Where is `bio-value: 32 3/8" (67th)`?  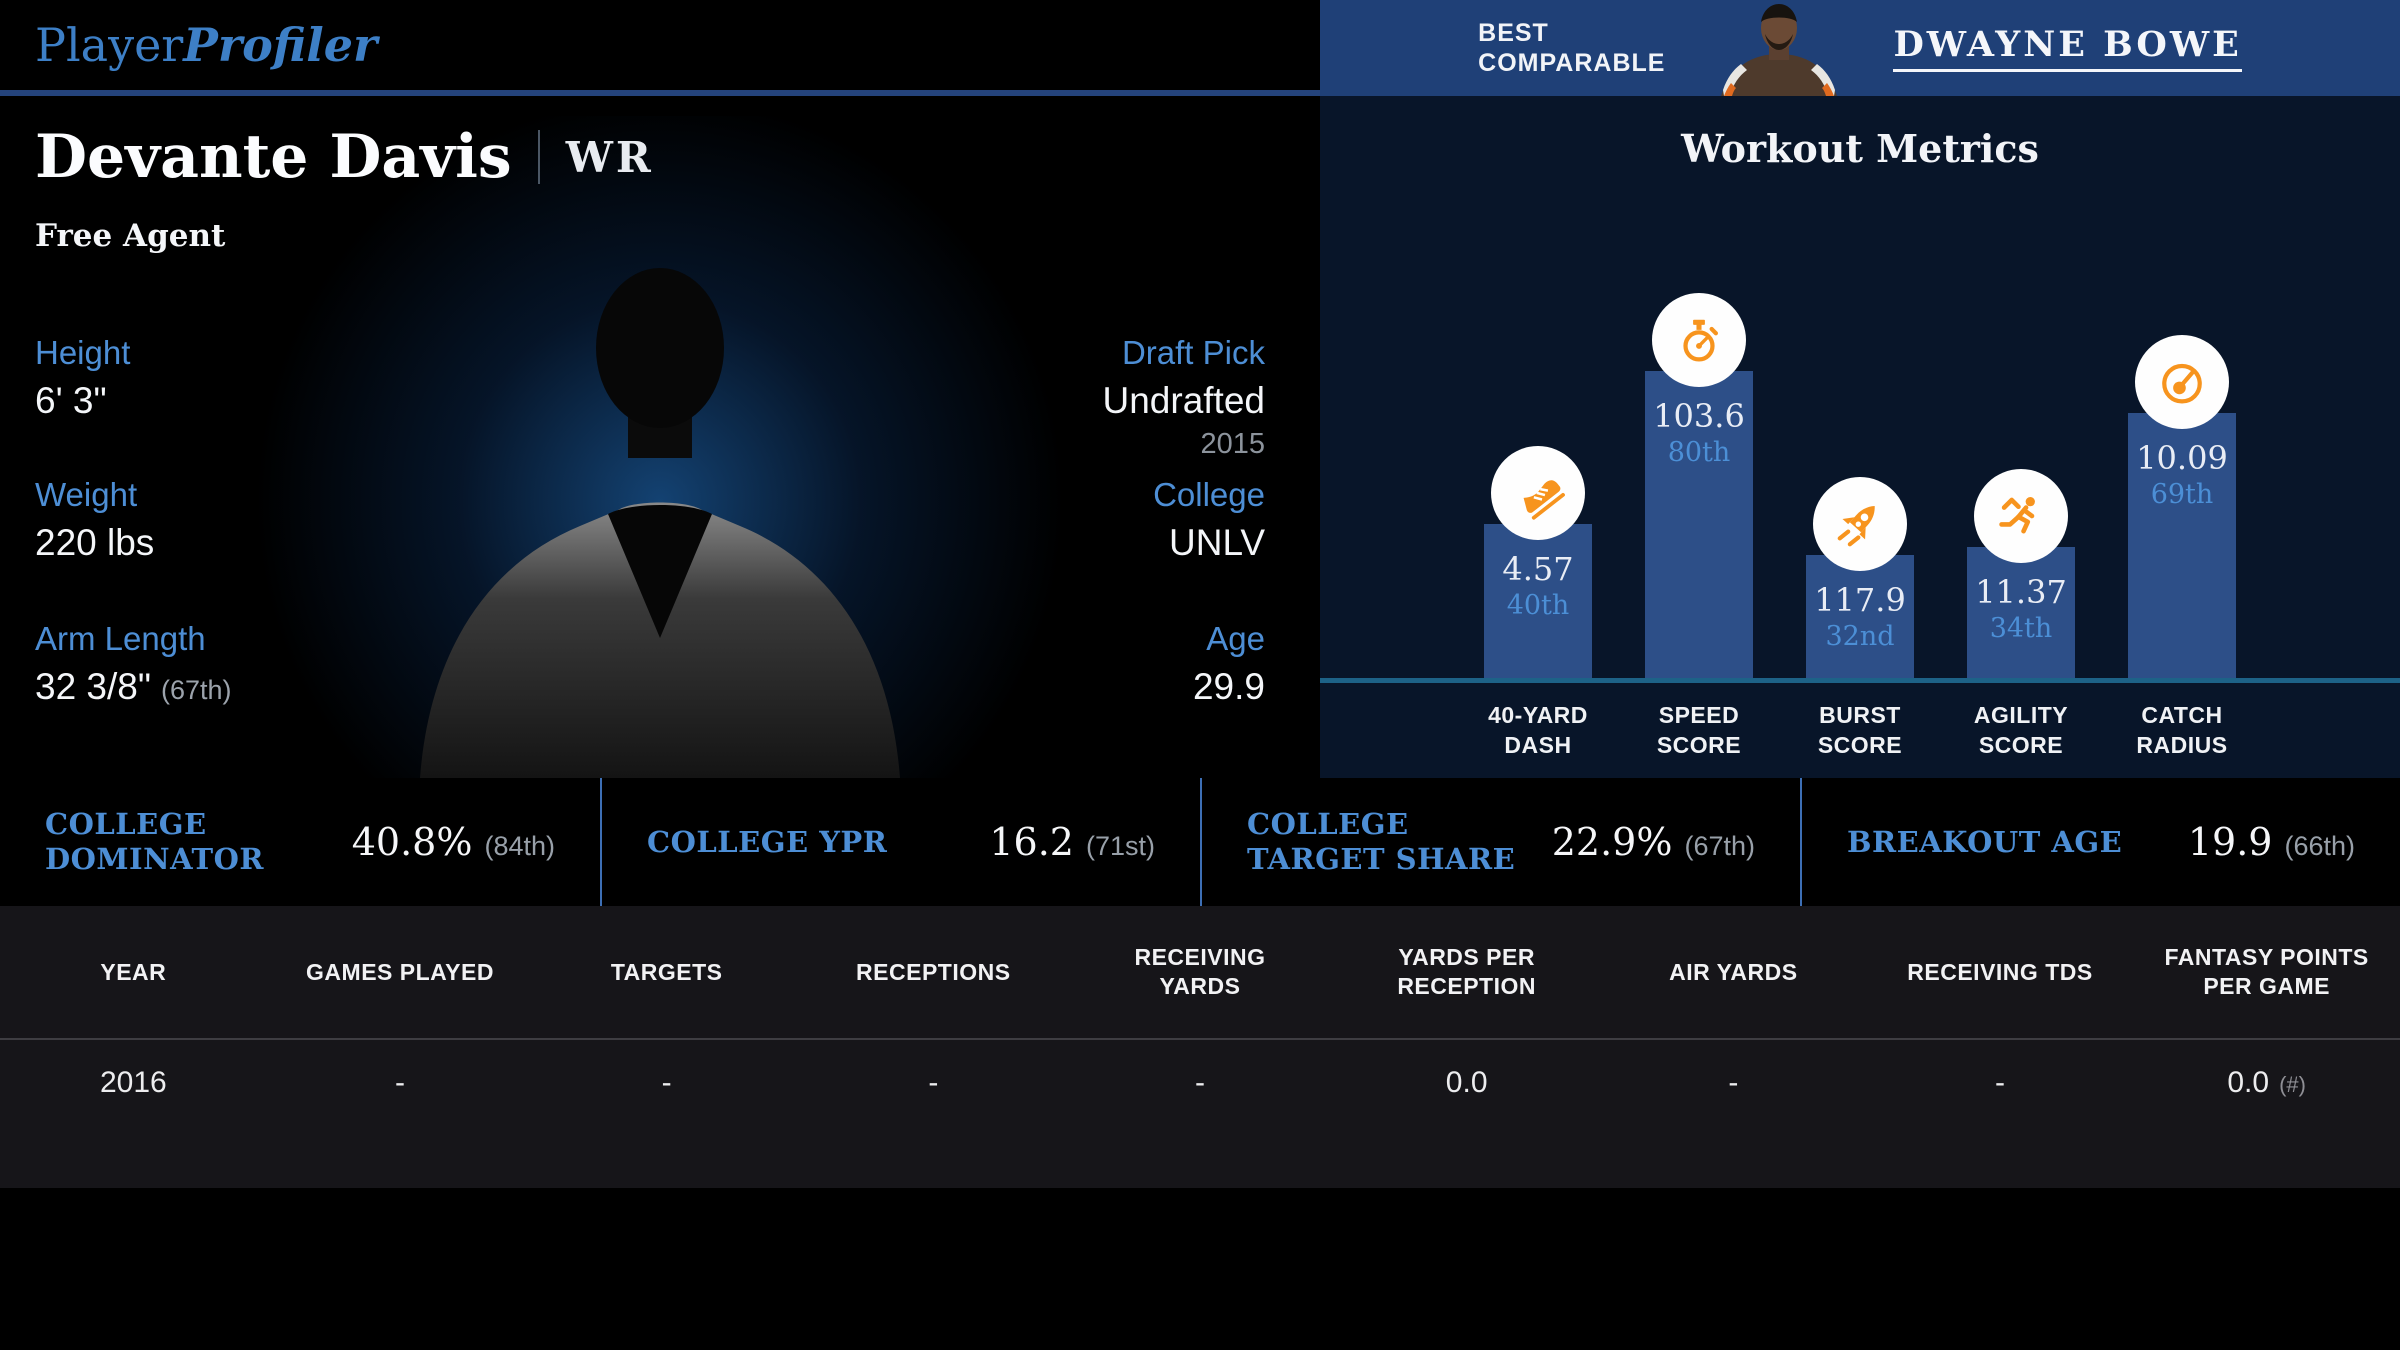 bio-value: 32 3/8" (67th) is located at coordinates (133, 686).